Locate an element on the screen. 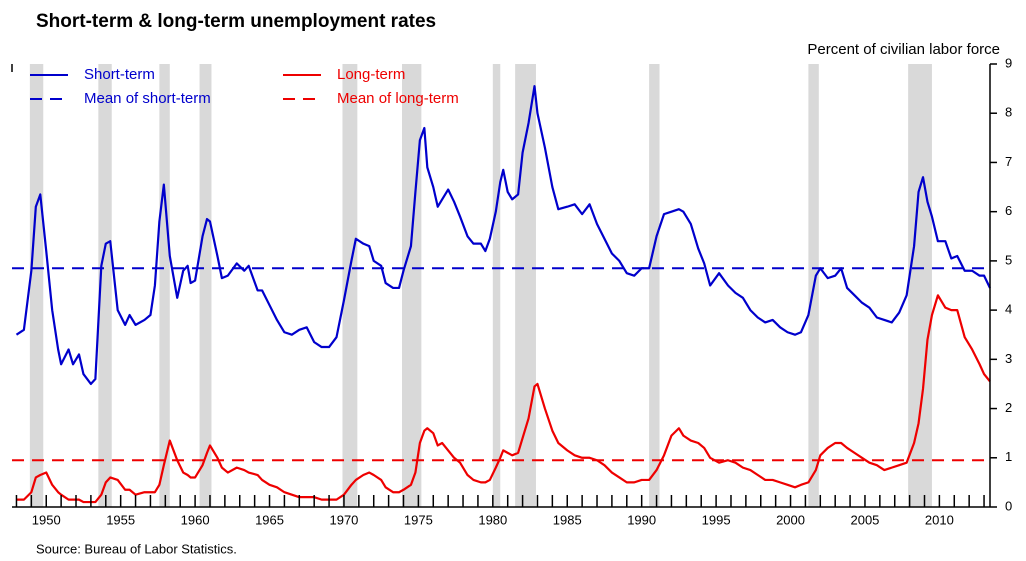  x-tick-label: 1955 is located at coordinates (120, 519).